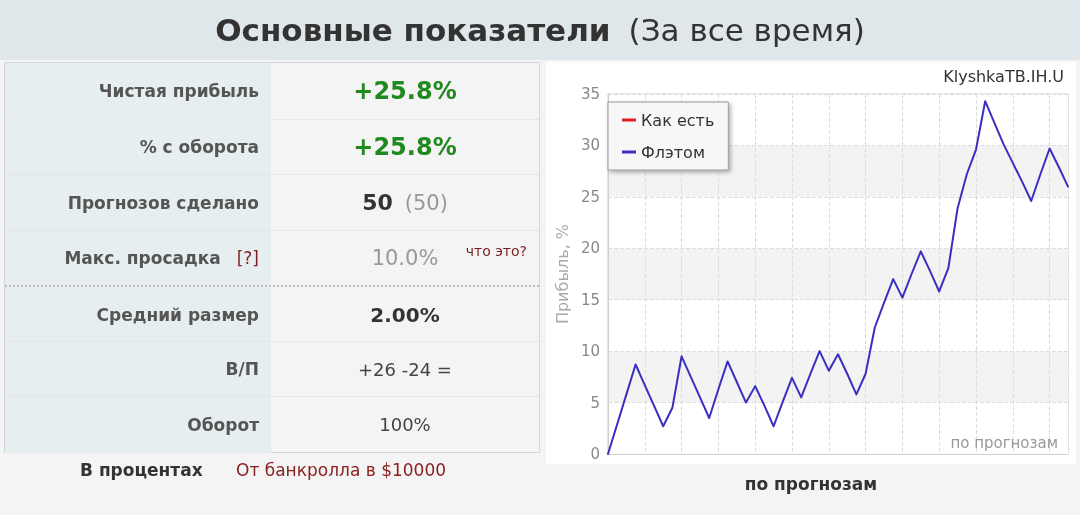 This screenshot has height=515, width=1080. What do you see at coordinates (673, 152) in the screenshot?
I see `legend-label: Флэтом` at bounding box center [673, 152].